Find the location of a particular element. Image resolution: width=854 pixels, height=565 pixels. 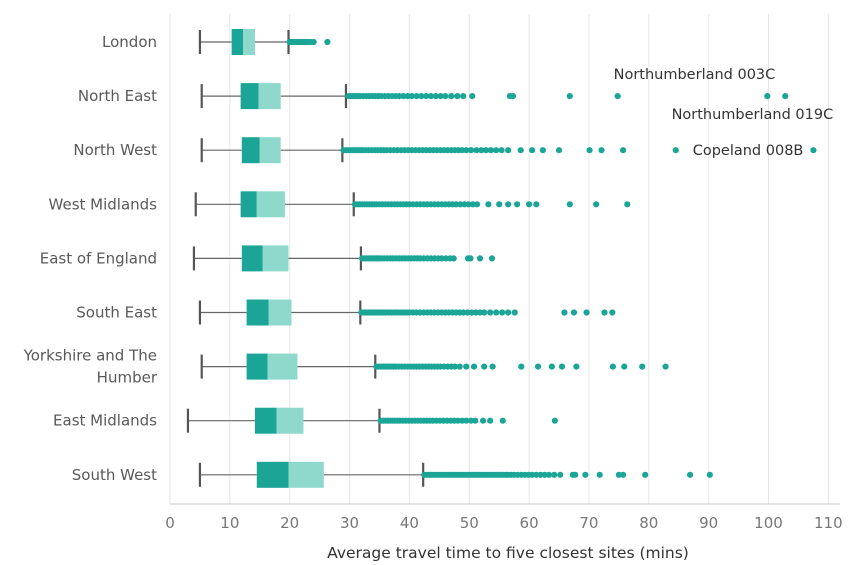

x-tick-label: 40 is located at coordinates (409, 523).